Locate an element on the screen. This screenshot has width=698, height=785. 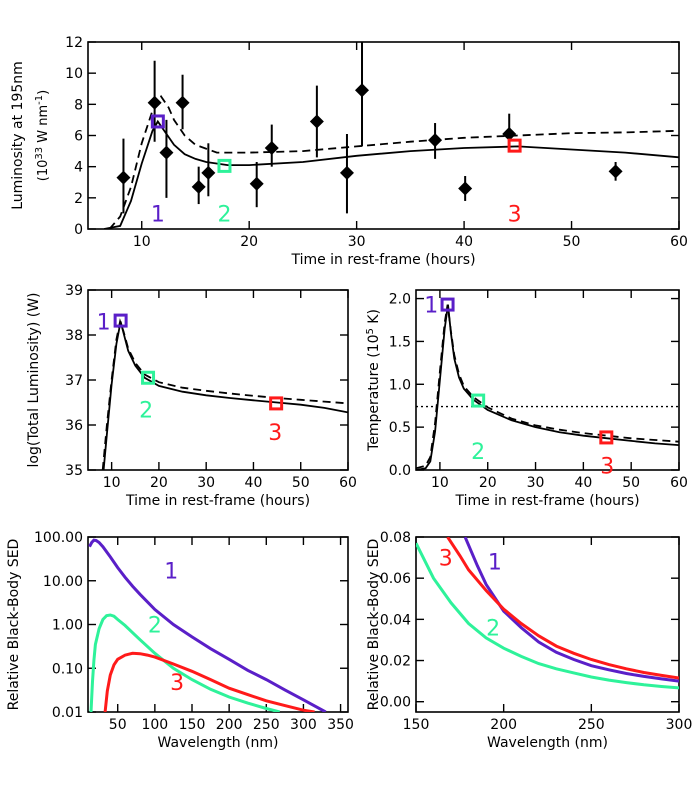
x-tick-label: 250 is located at coordinates (266, 725).